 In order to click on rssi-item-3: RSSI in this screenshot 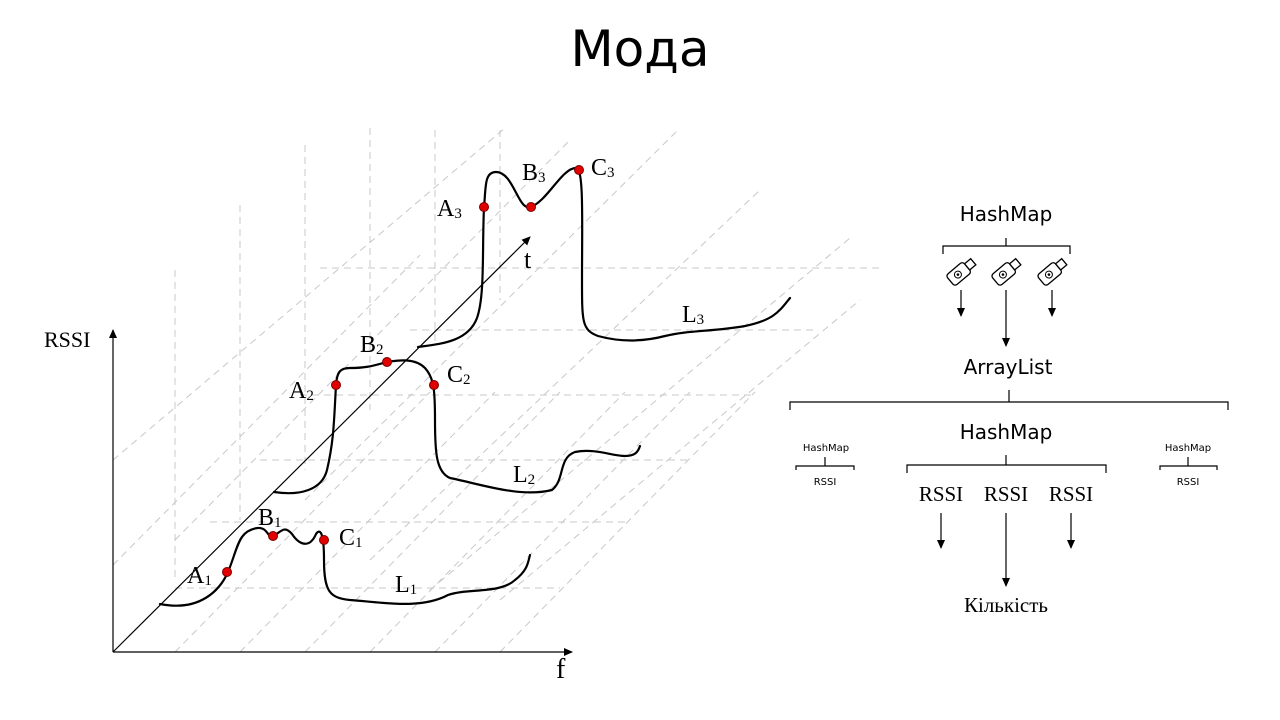, I will do `click(1071, 494)`.